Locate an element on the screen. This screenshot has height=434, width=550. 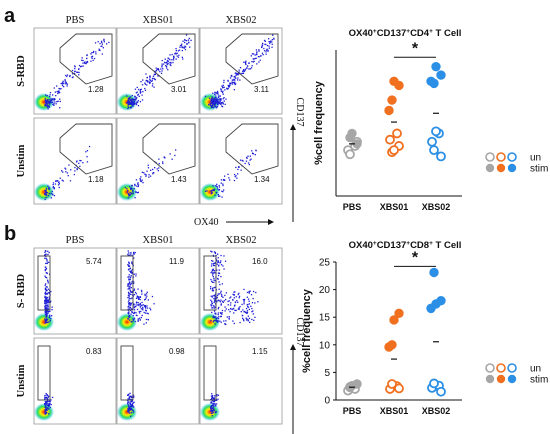
gate-percentage: 1.34 is located at coordinates (262, 179).